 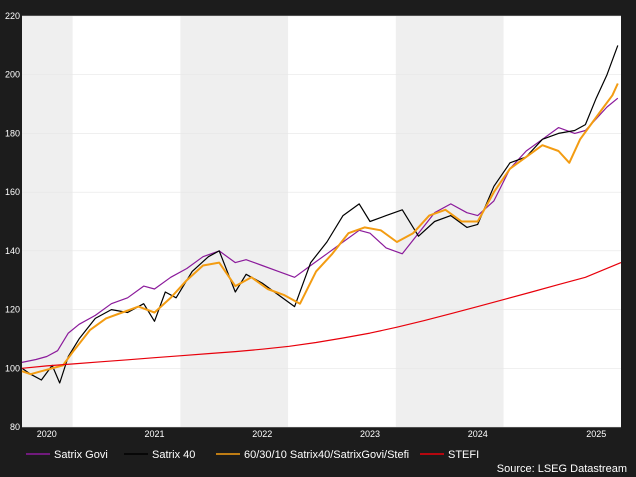 What do you see at coordinates (12, 16) in the screenshot?
I see `y-tick-label: 220` at bounding box center [12, 16].